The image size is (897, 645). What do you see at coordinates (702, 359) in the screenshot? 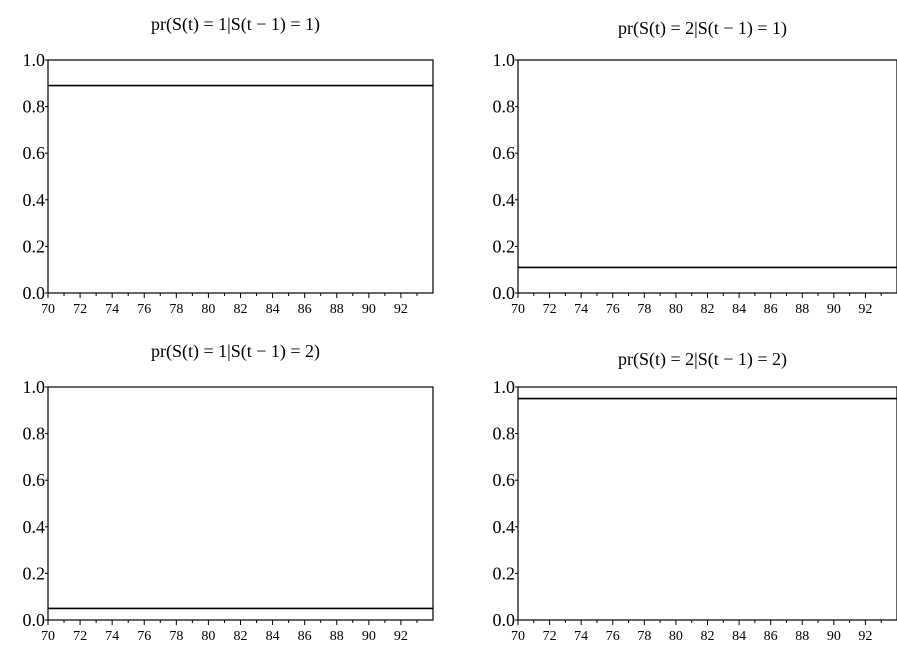
I see `chart-title: pr(S(t) = 2|S(t − 1) = 2)` at bounding box center [702, 359].